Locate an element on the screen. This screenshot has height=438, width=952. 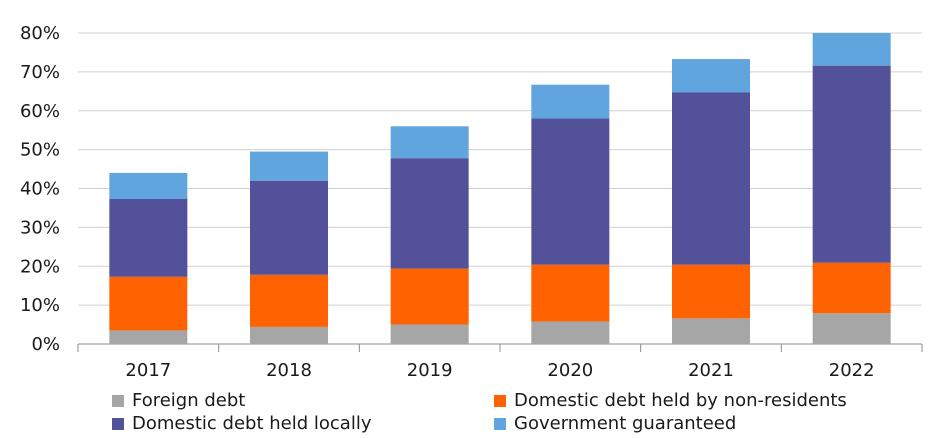
legend-label: Government guaranteed is located at coordinates (625, 423).